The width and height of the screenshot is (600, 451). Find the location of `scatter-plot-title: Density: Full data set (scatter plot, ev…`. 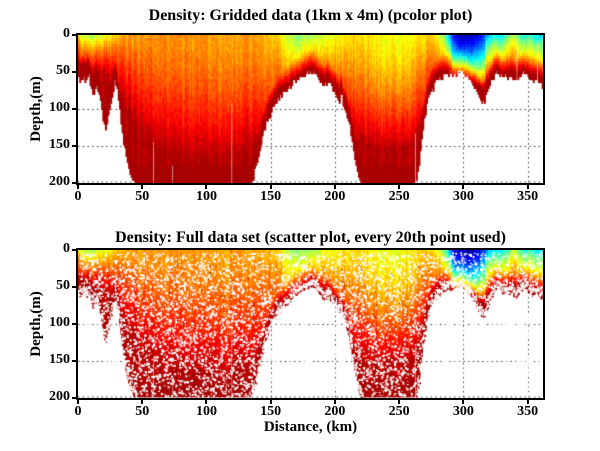

scatter-plot-title: Density: Full data set (scatter plot, ev… is located at coordinates (310, 237).